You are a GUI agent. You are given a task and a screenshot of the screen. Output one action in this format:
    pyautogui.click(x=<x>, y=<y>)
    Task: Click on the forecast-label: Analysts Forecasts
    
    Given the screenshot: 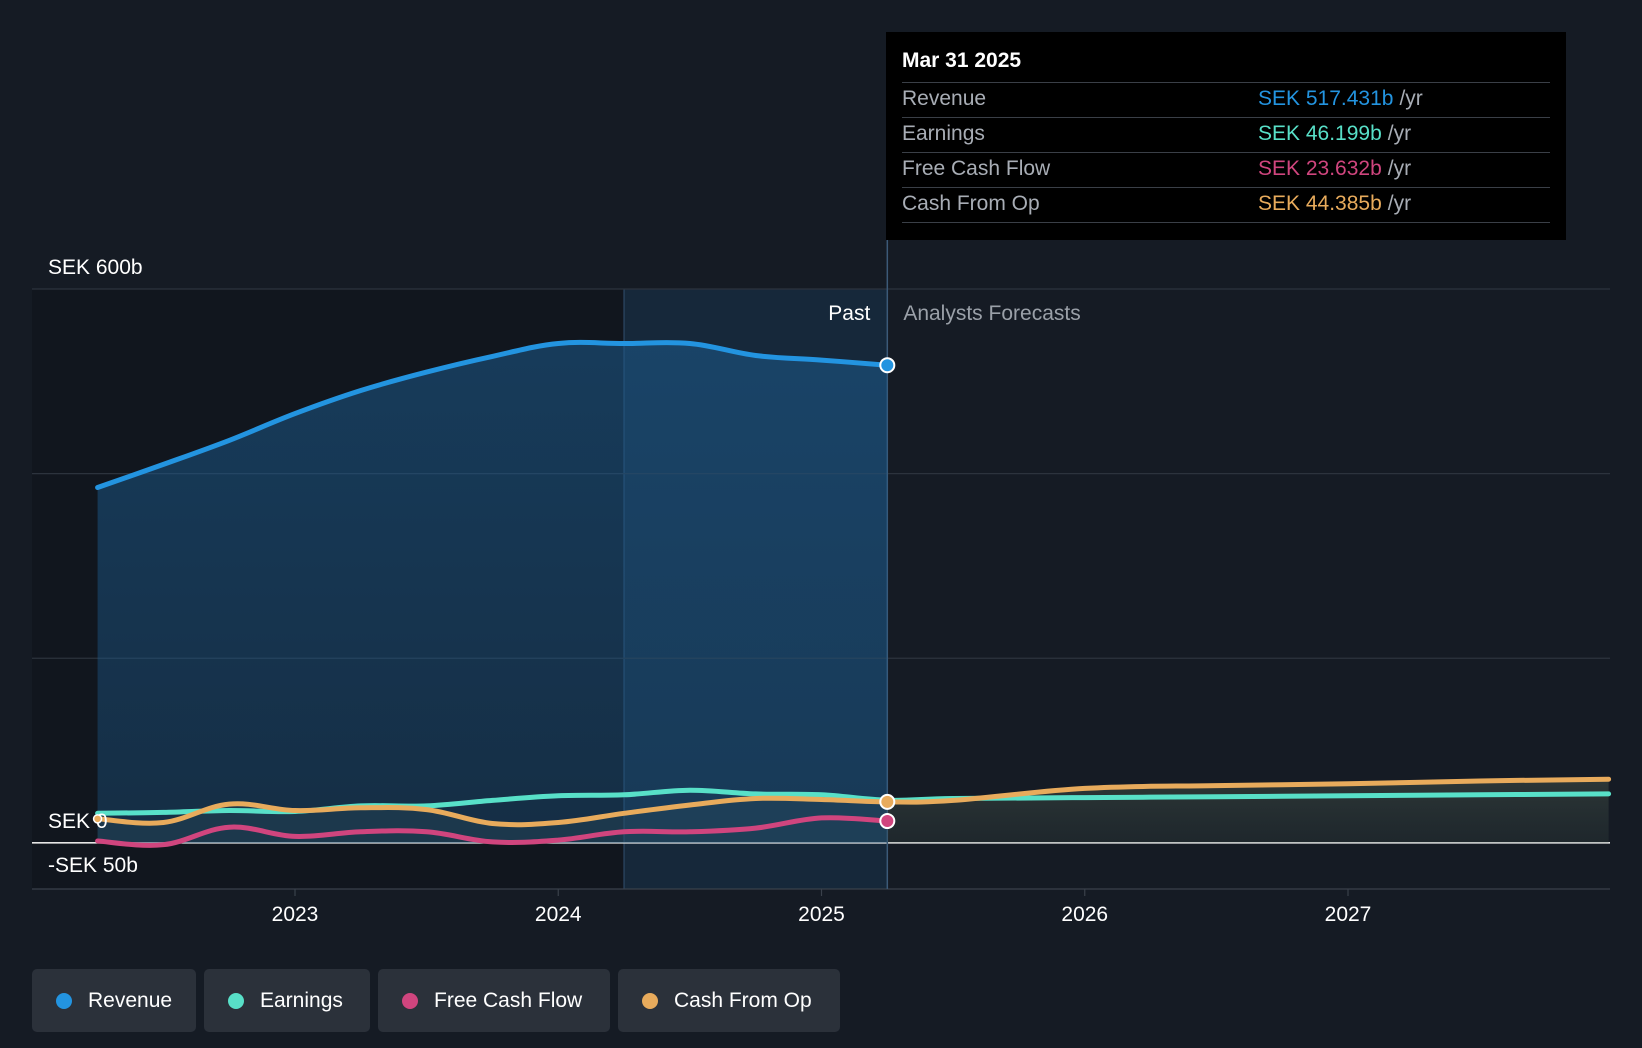 What is the action you would take?
    pyautogui.click(x=991, y=313)
    